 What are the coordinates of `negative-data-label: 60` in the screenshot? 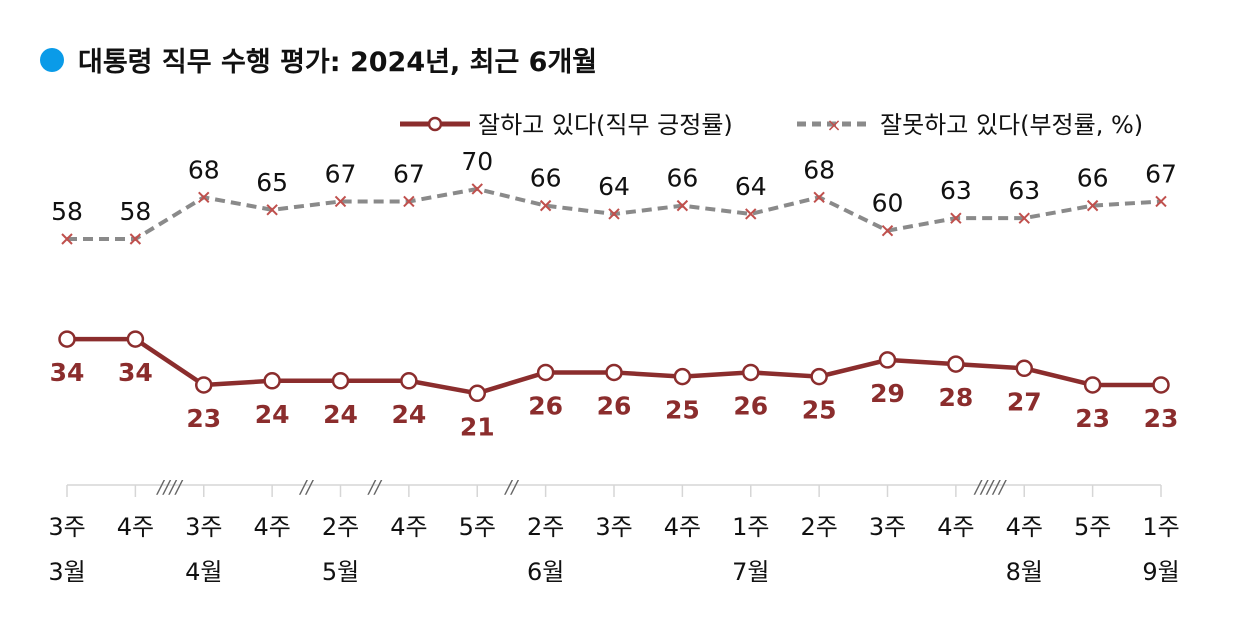 It's located at (888, 203).